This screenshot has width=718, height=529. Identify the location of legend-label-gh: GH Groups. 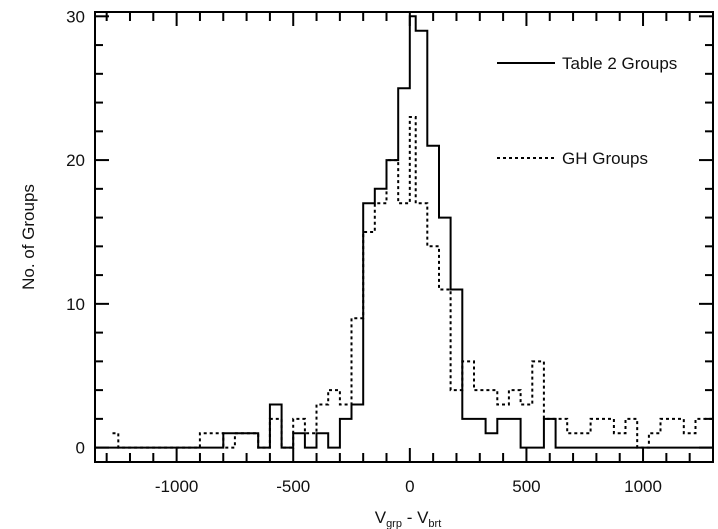
(605, 158).